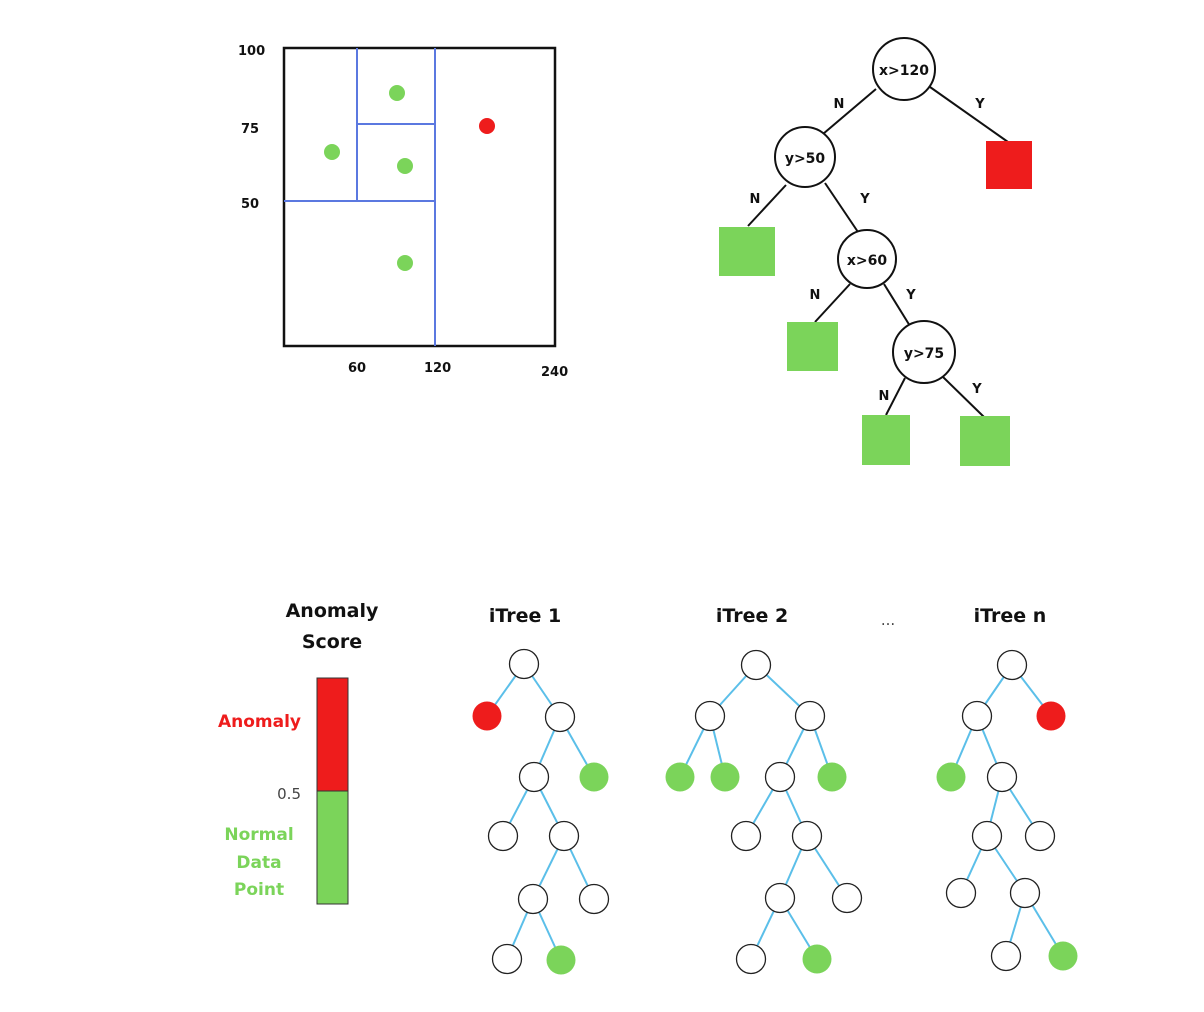 The image size is (1204, 1012). I want to click on tree-node-label: y>50, so click(805, 159).